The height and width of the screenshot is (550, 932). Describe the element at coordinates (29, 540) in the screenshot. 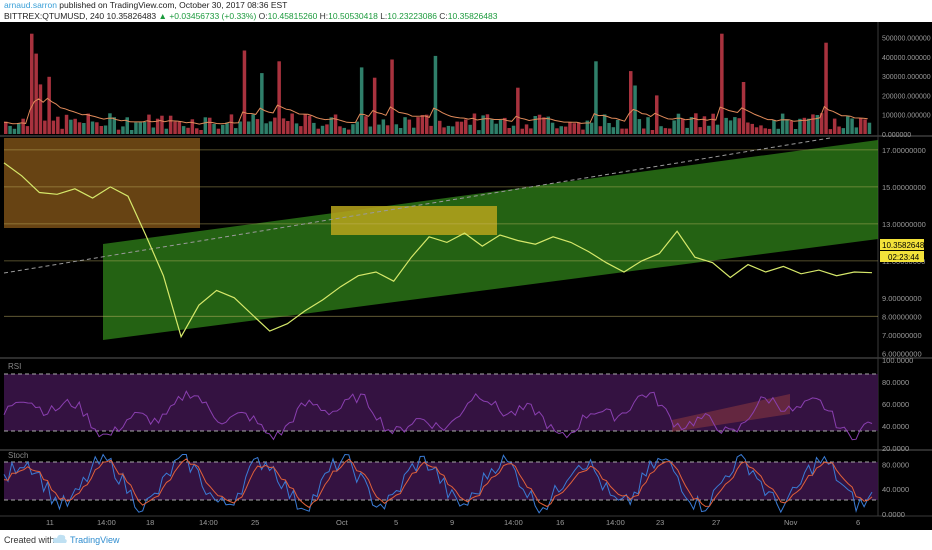

I see `created-with-text: Created with` at that location.